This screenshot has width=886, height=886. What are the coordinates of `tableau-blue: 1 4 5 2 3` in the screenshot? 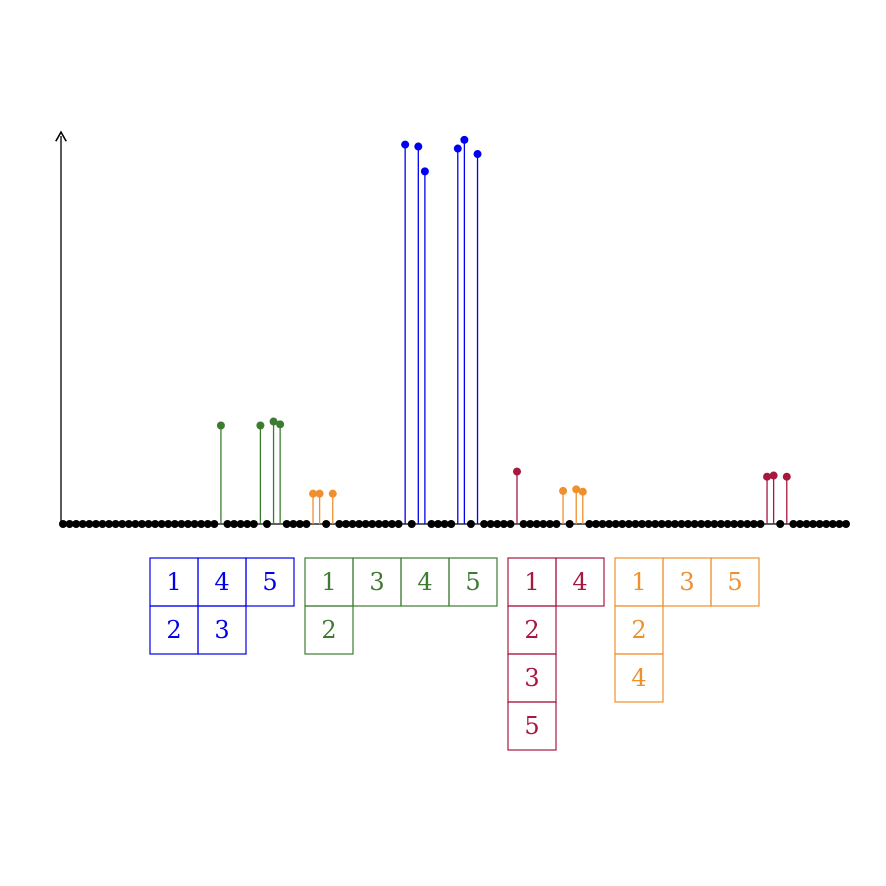 It's located at (222, 606).